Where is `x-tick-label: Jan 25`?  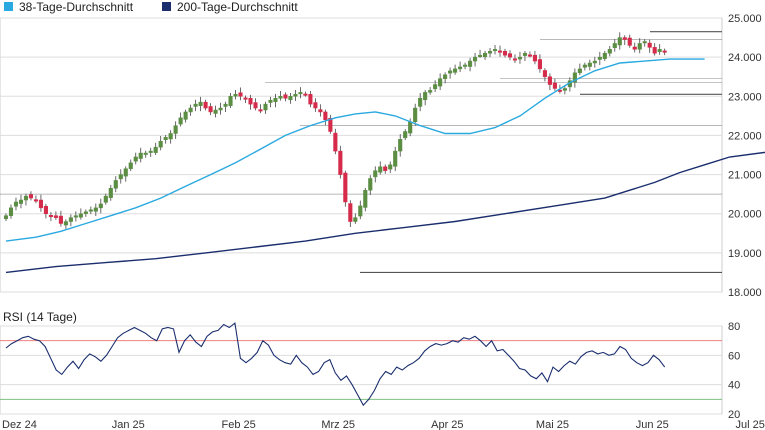
x-tick-label: Jan 25 is located at coordinates (128, 424).